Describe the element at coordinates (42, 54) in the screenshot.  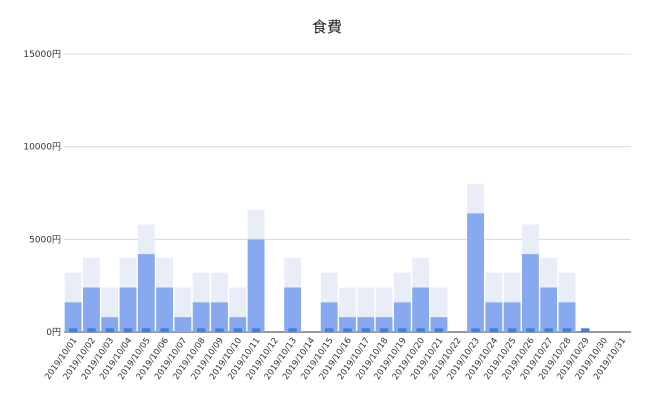
I see `y-tick-label: 15000円` at that location.